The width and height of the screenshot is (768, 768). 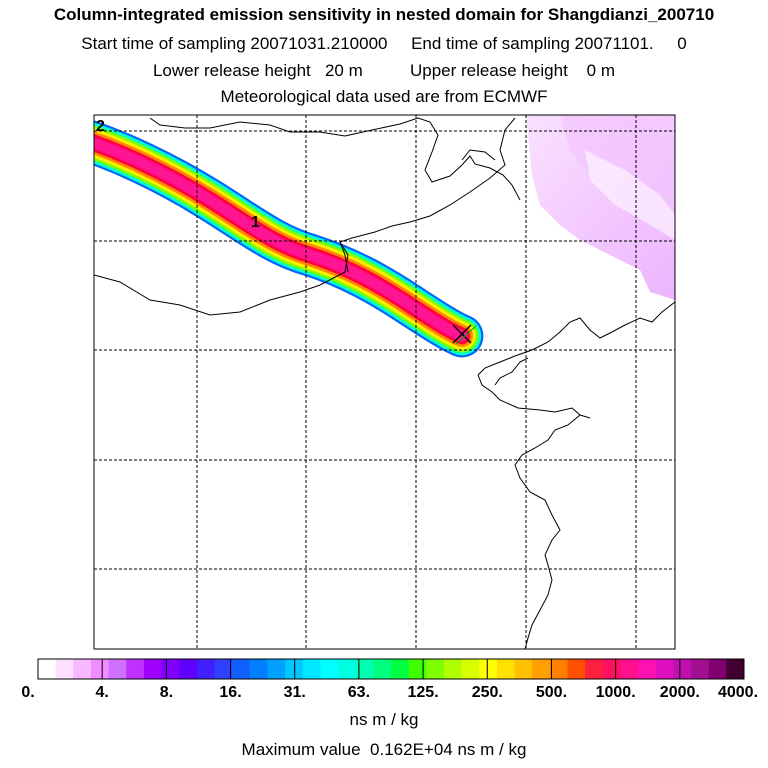 I want to click on colorbar-frame, so click(x=391, y=669).